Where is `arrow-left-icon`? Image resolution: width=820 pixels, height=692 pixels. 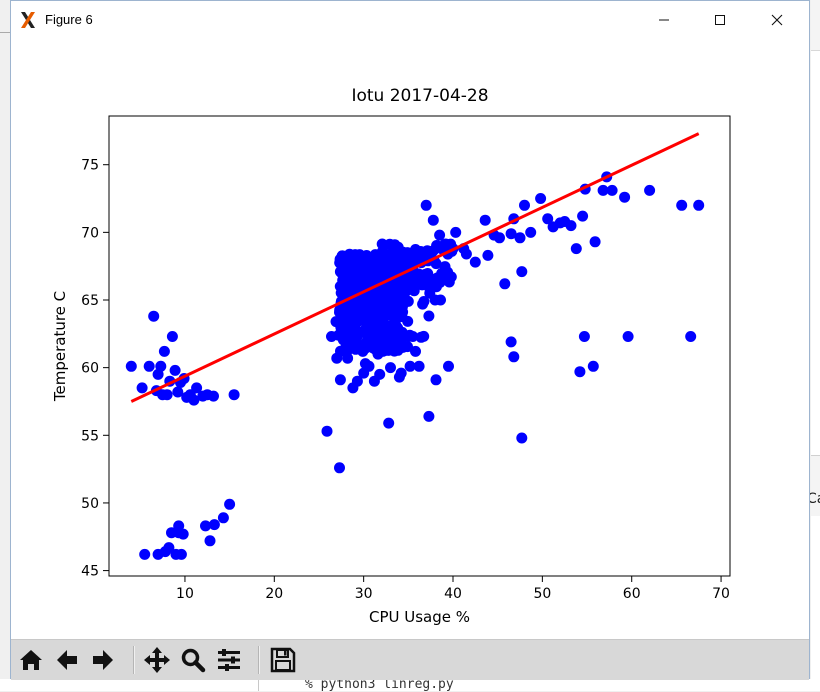
arrow-left-icon is located at coordinates (67, 660).